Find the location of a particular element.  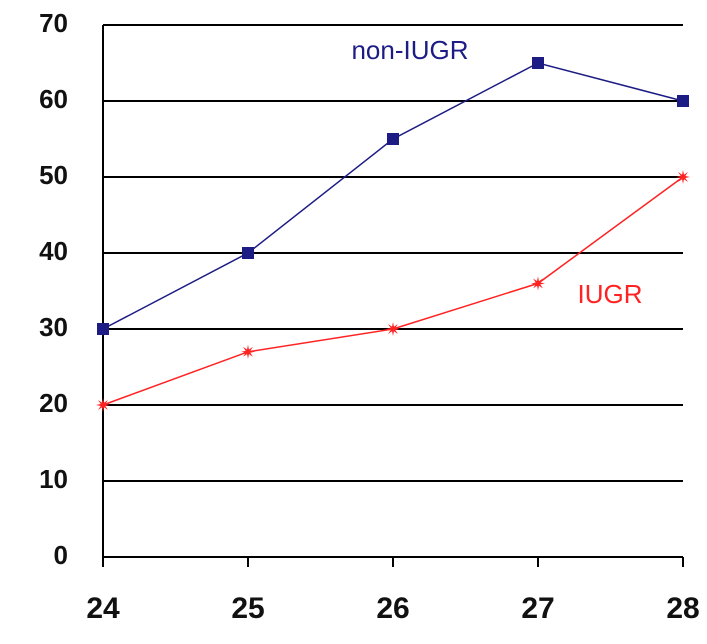

y-tick-label: 40 is located at coordinates (53, 251).